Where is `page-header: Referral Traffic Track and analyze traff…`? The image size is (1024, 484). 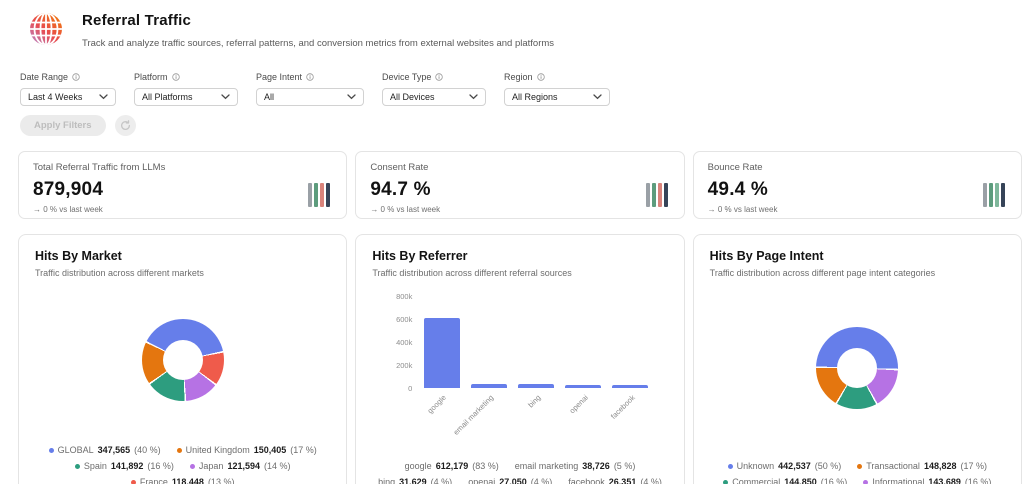 page-header: Referral Traffic Track and analyze traff… is located at coordinates (512, 27).